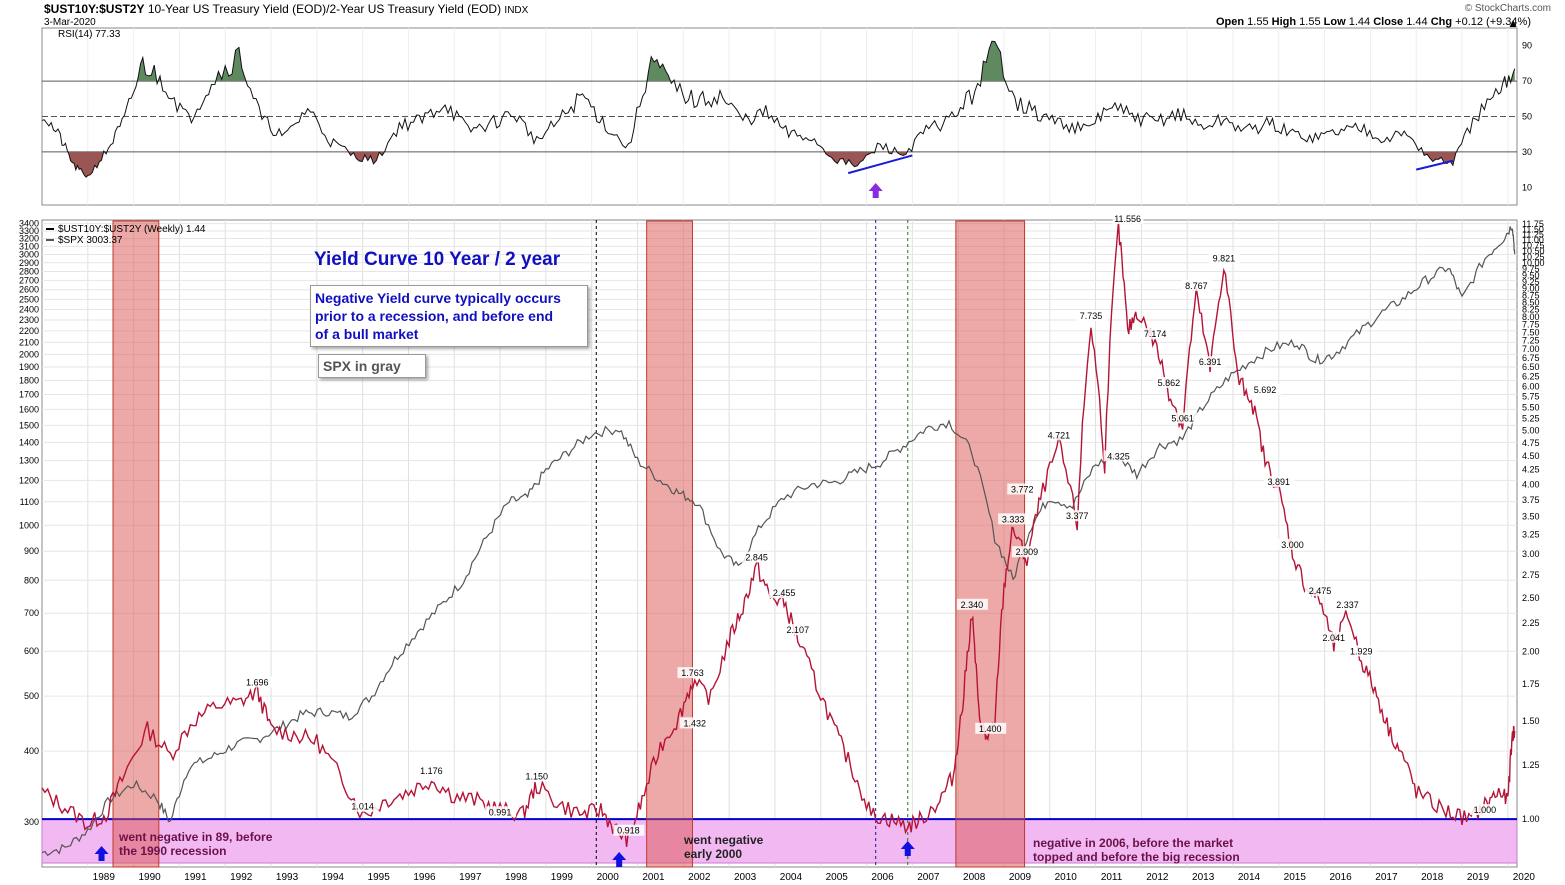  What do you see at coordinates (31, 751) in the screenshot?
I see `left-tick-label: 400` at bounding box center [31, 751].